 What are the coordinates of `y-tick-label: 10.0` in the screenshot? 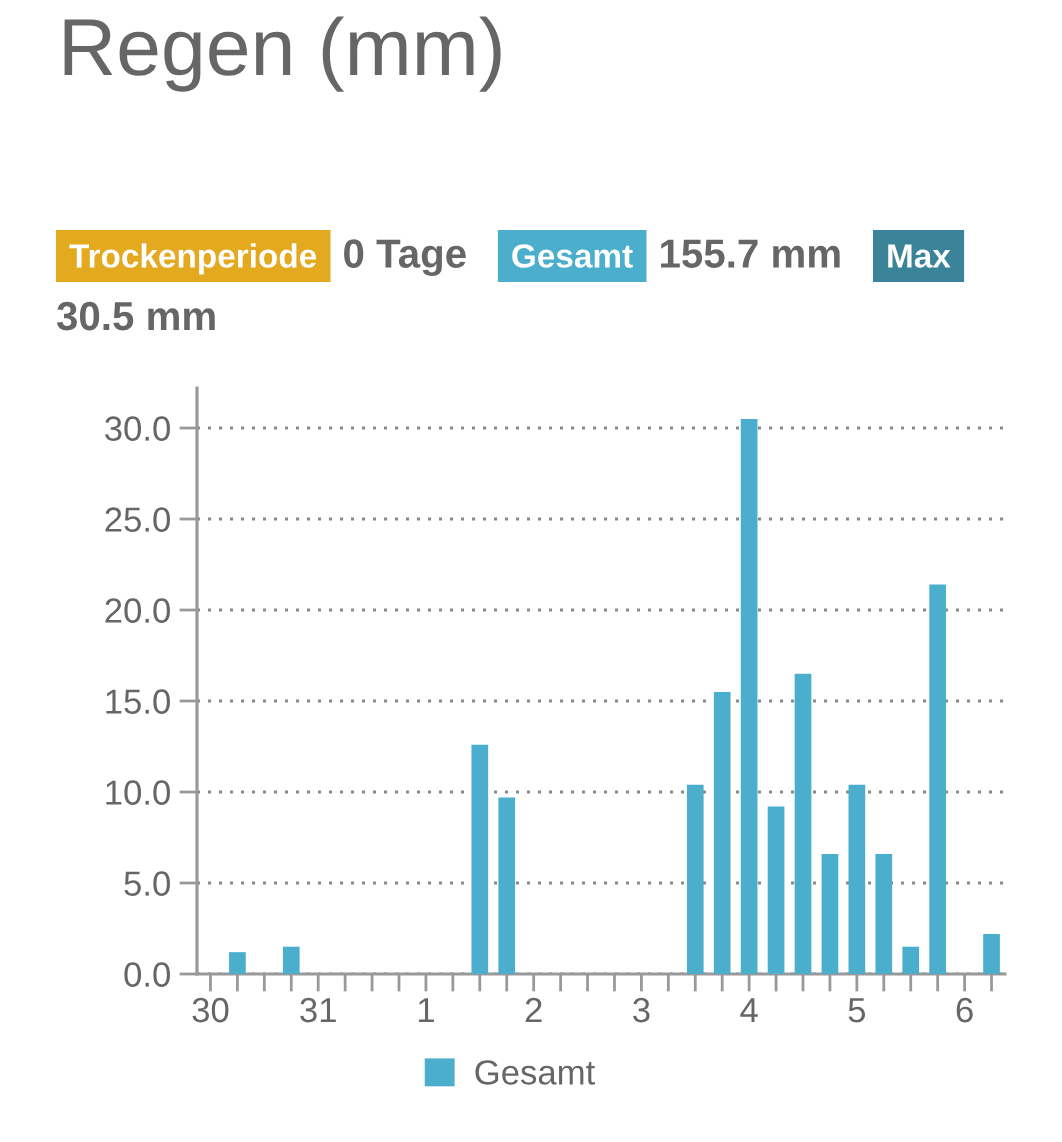 It's located at (138, 792).